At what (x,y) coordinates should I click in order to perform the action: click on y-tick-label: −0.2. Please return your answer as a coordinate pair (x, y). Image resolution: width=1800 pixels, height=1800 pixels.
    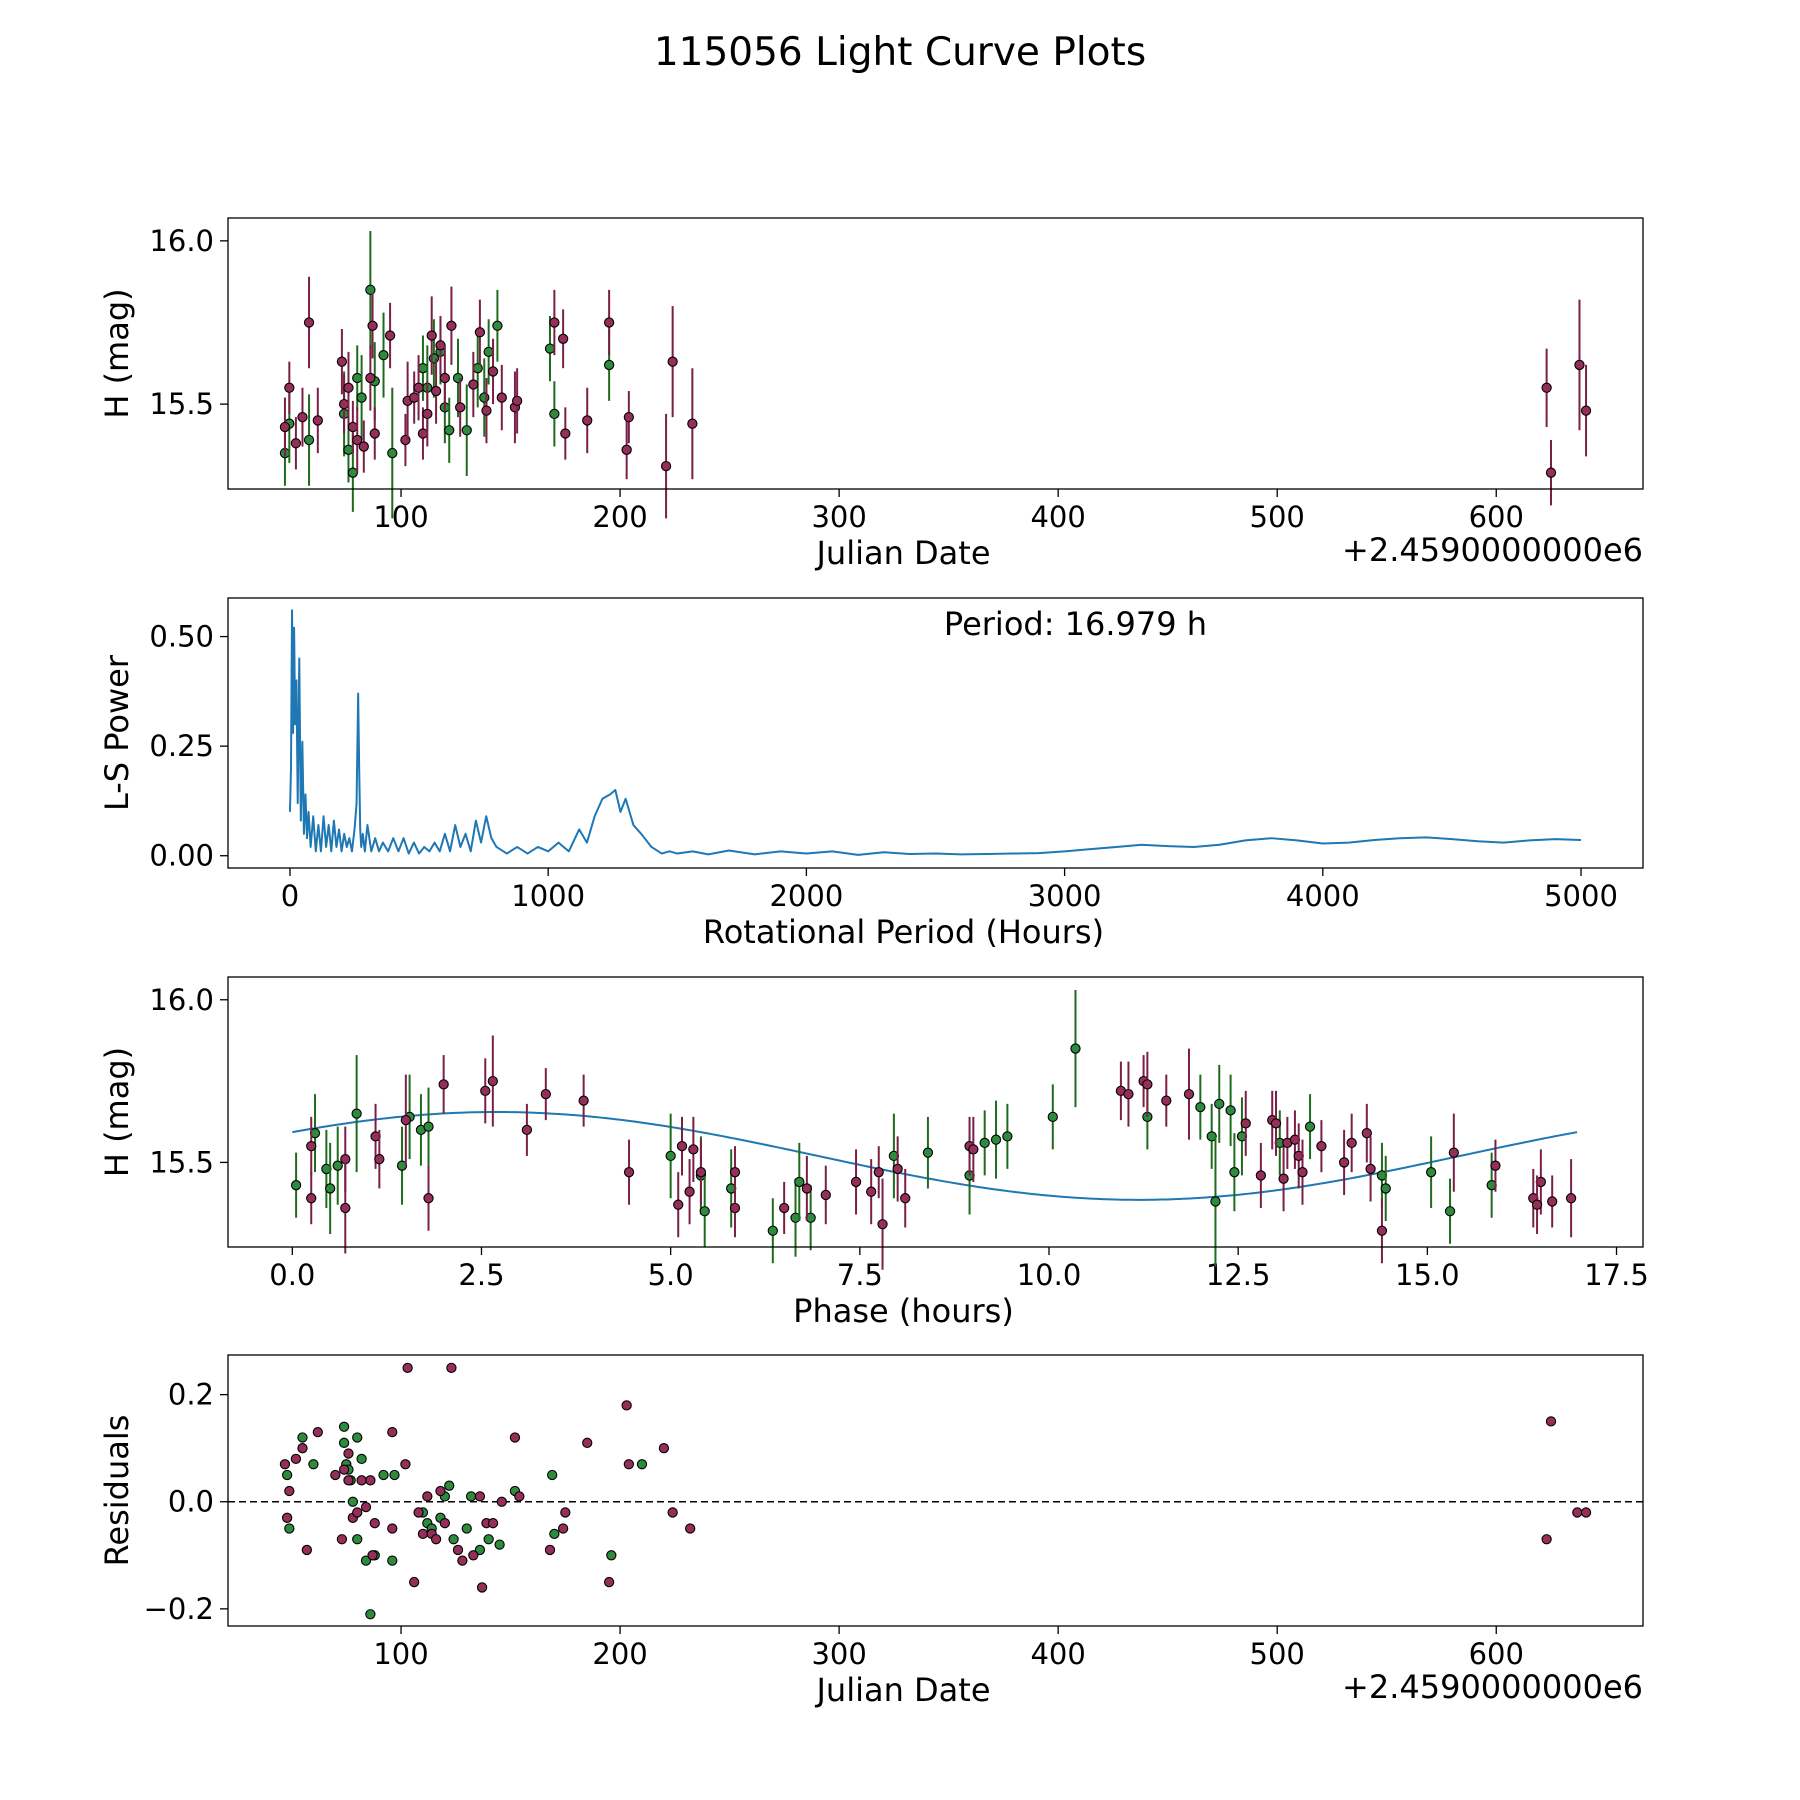
    Looking at the image, I should click on (179, 1609).